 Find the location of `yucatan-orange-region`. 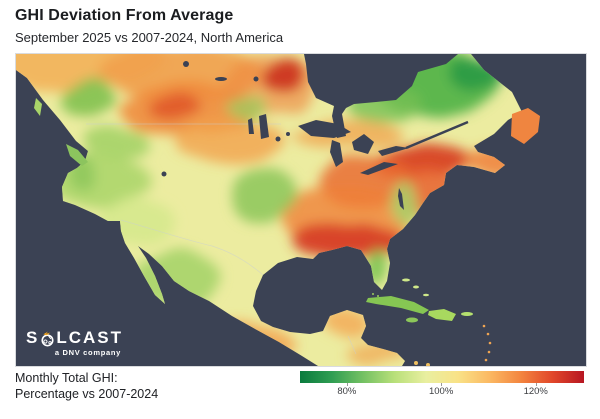

yucatan-orange-region is located at coordinates (346, 322).